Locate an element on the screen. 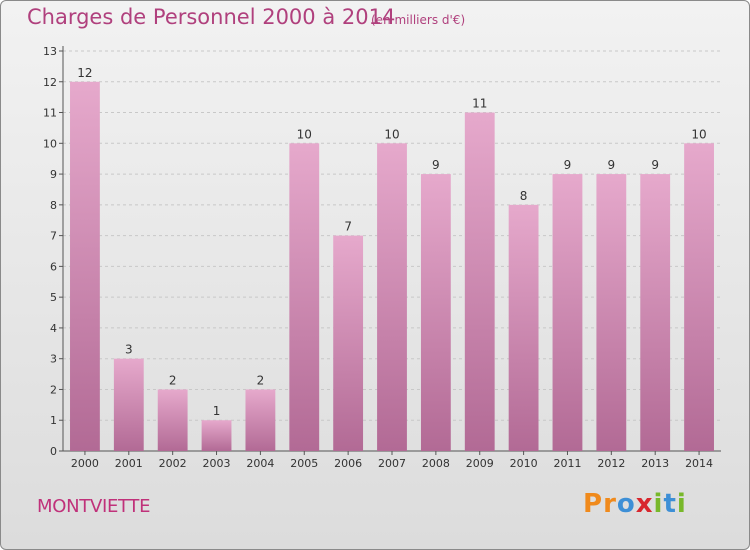 This screenshot has height=550, width=750. chart-title: Charges de Personnel 2000 à 2014 is located at coordinates (211, 17).